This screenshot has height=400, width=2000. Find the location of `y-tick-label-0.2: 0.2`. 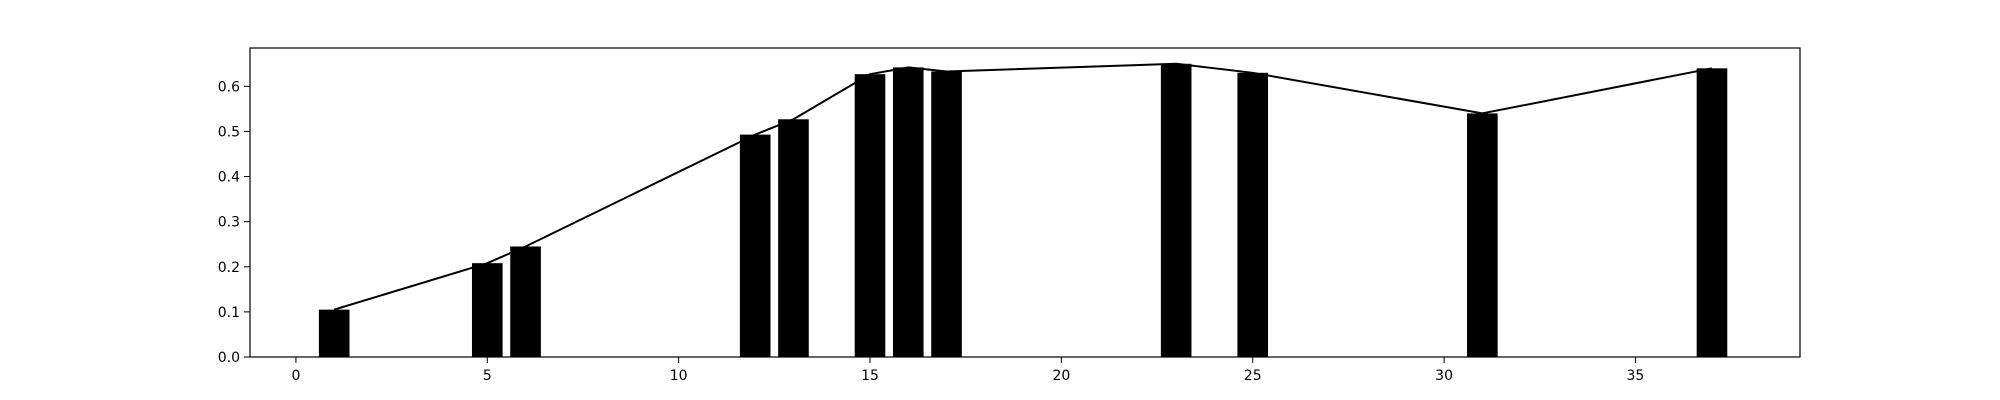

y-tick-label-0.2: 0.2 is located at coordinates (229, 268).